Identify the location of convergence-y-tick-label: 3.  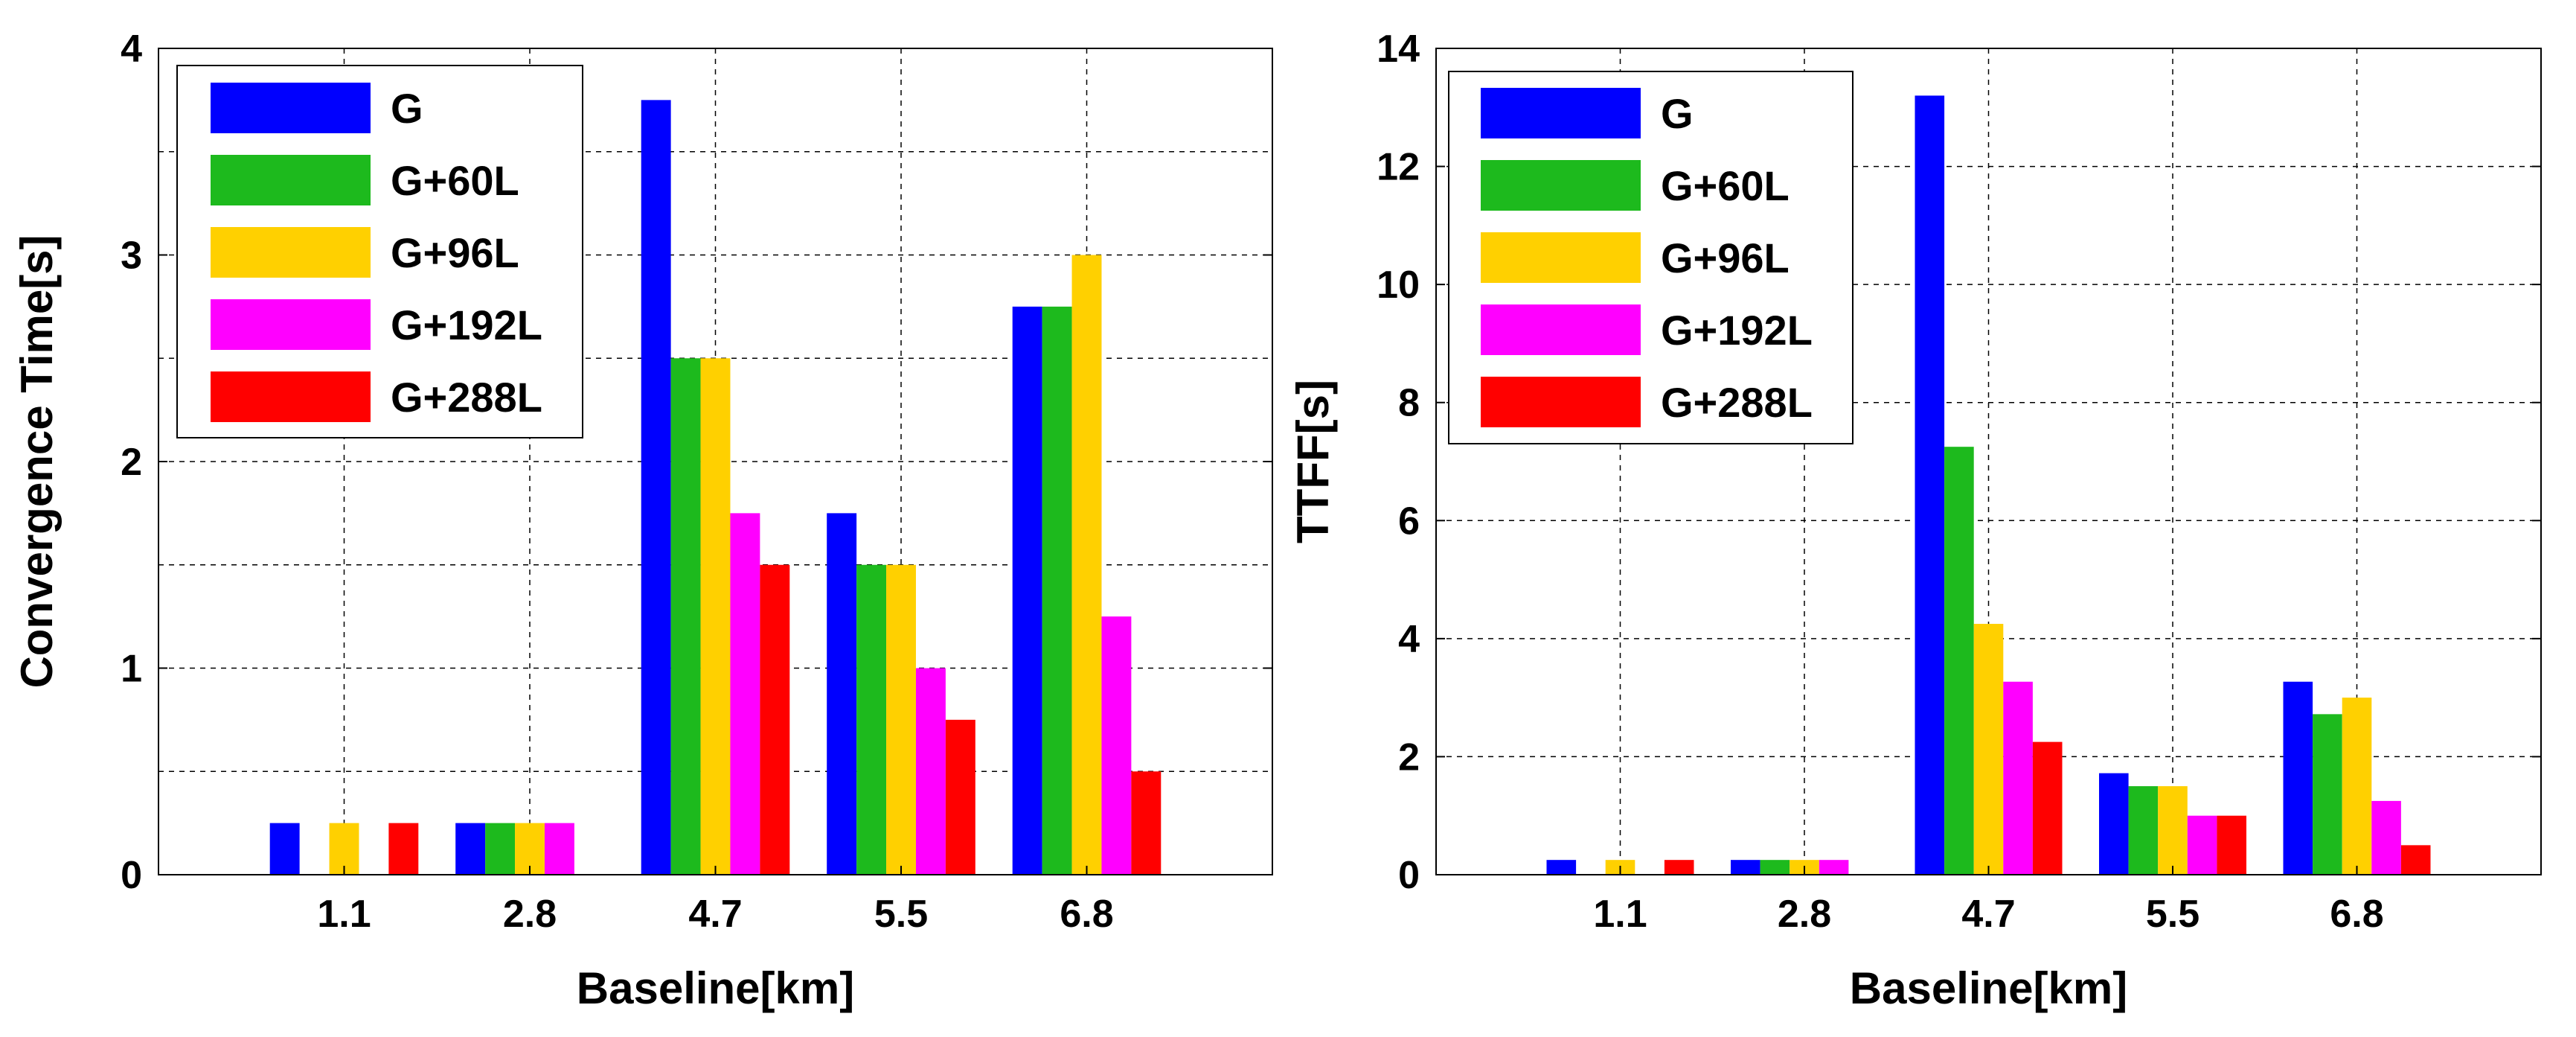
(131, 256).